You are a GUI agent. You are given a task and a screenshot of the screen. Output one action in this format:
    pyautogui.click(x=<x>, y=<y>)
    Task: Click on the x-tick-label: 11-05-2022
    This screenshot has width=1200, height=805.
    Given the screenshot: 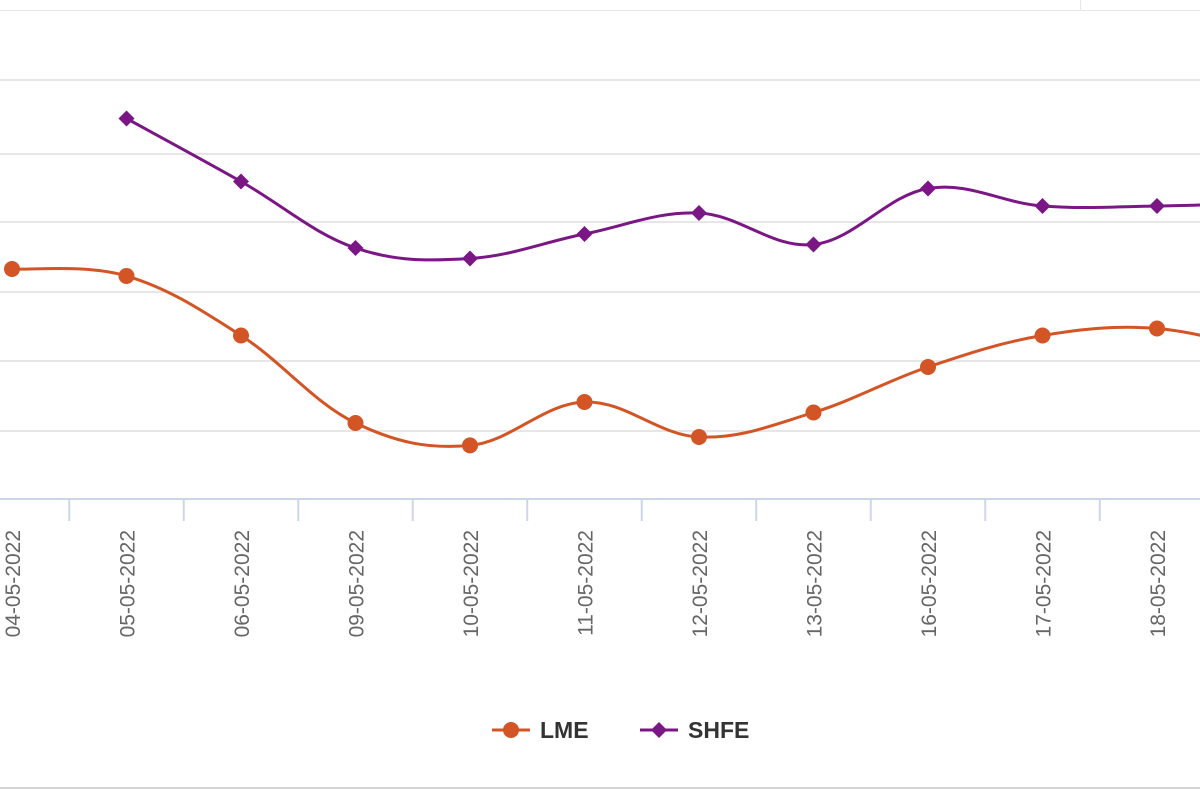 What is the action you would take?
    pyautogui.click(x=586, y=583)
    